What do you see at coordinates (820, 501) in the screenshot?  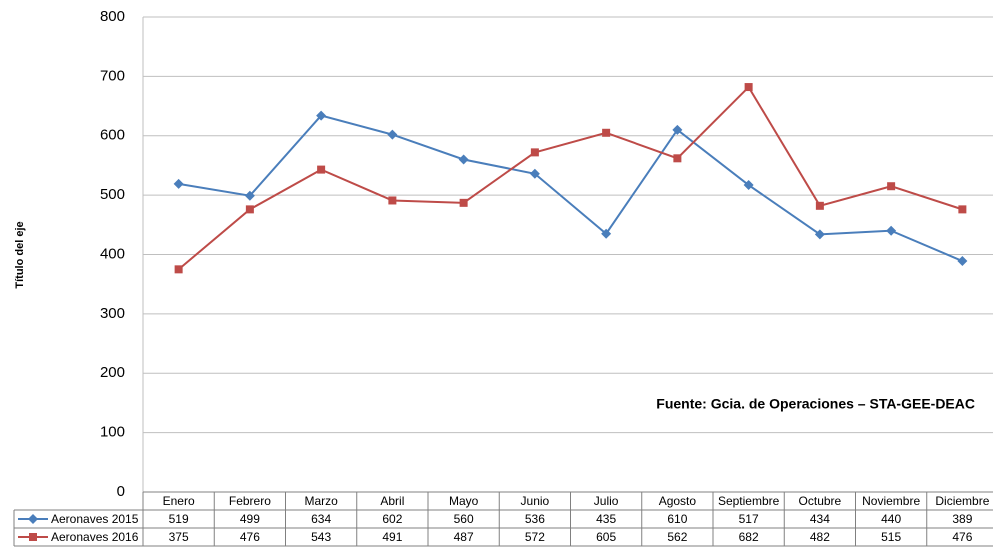 I see `x-tick-label: Octubre` at bounding box center [820, 501].